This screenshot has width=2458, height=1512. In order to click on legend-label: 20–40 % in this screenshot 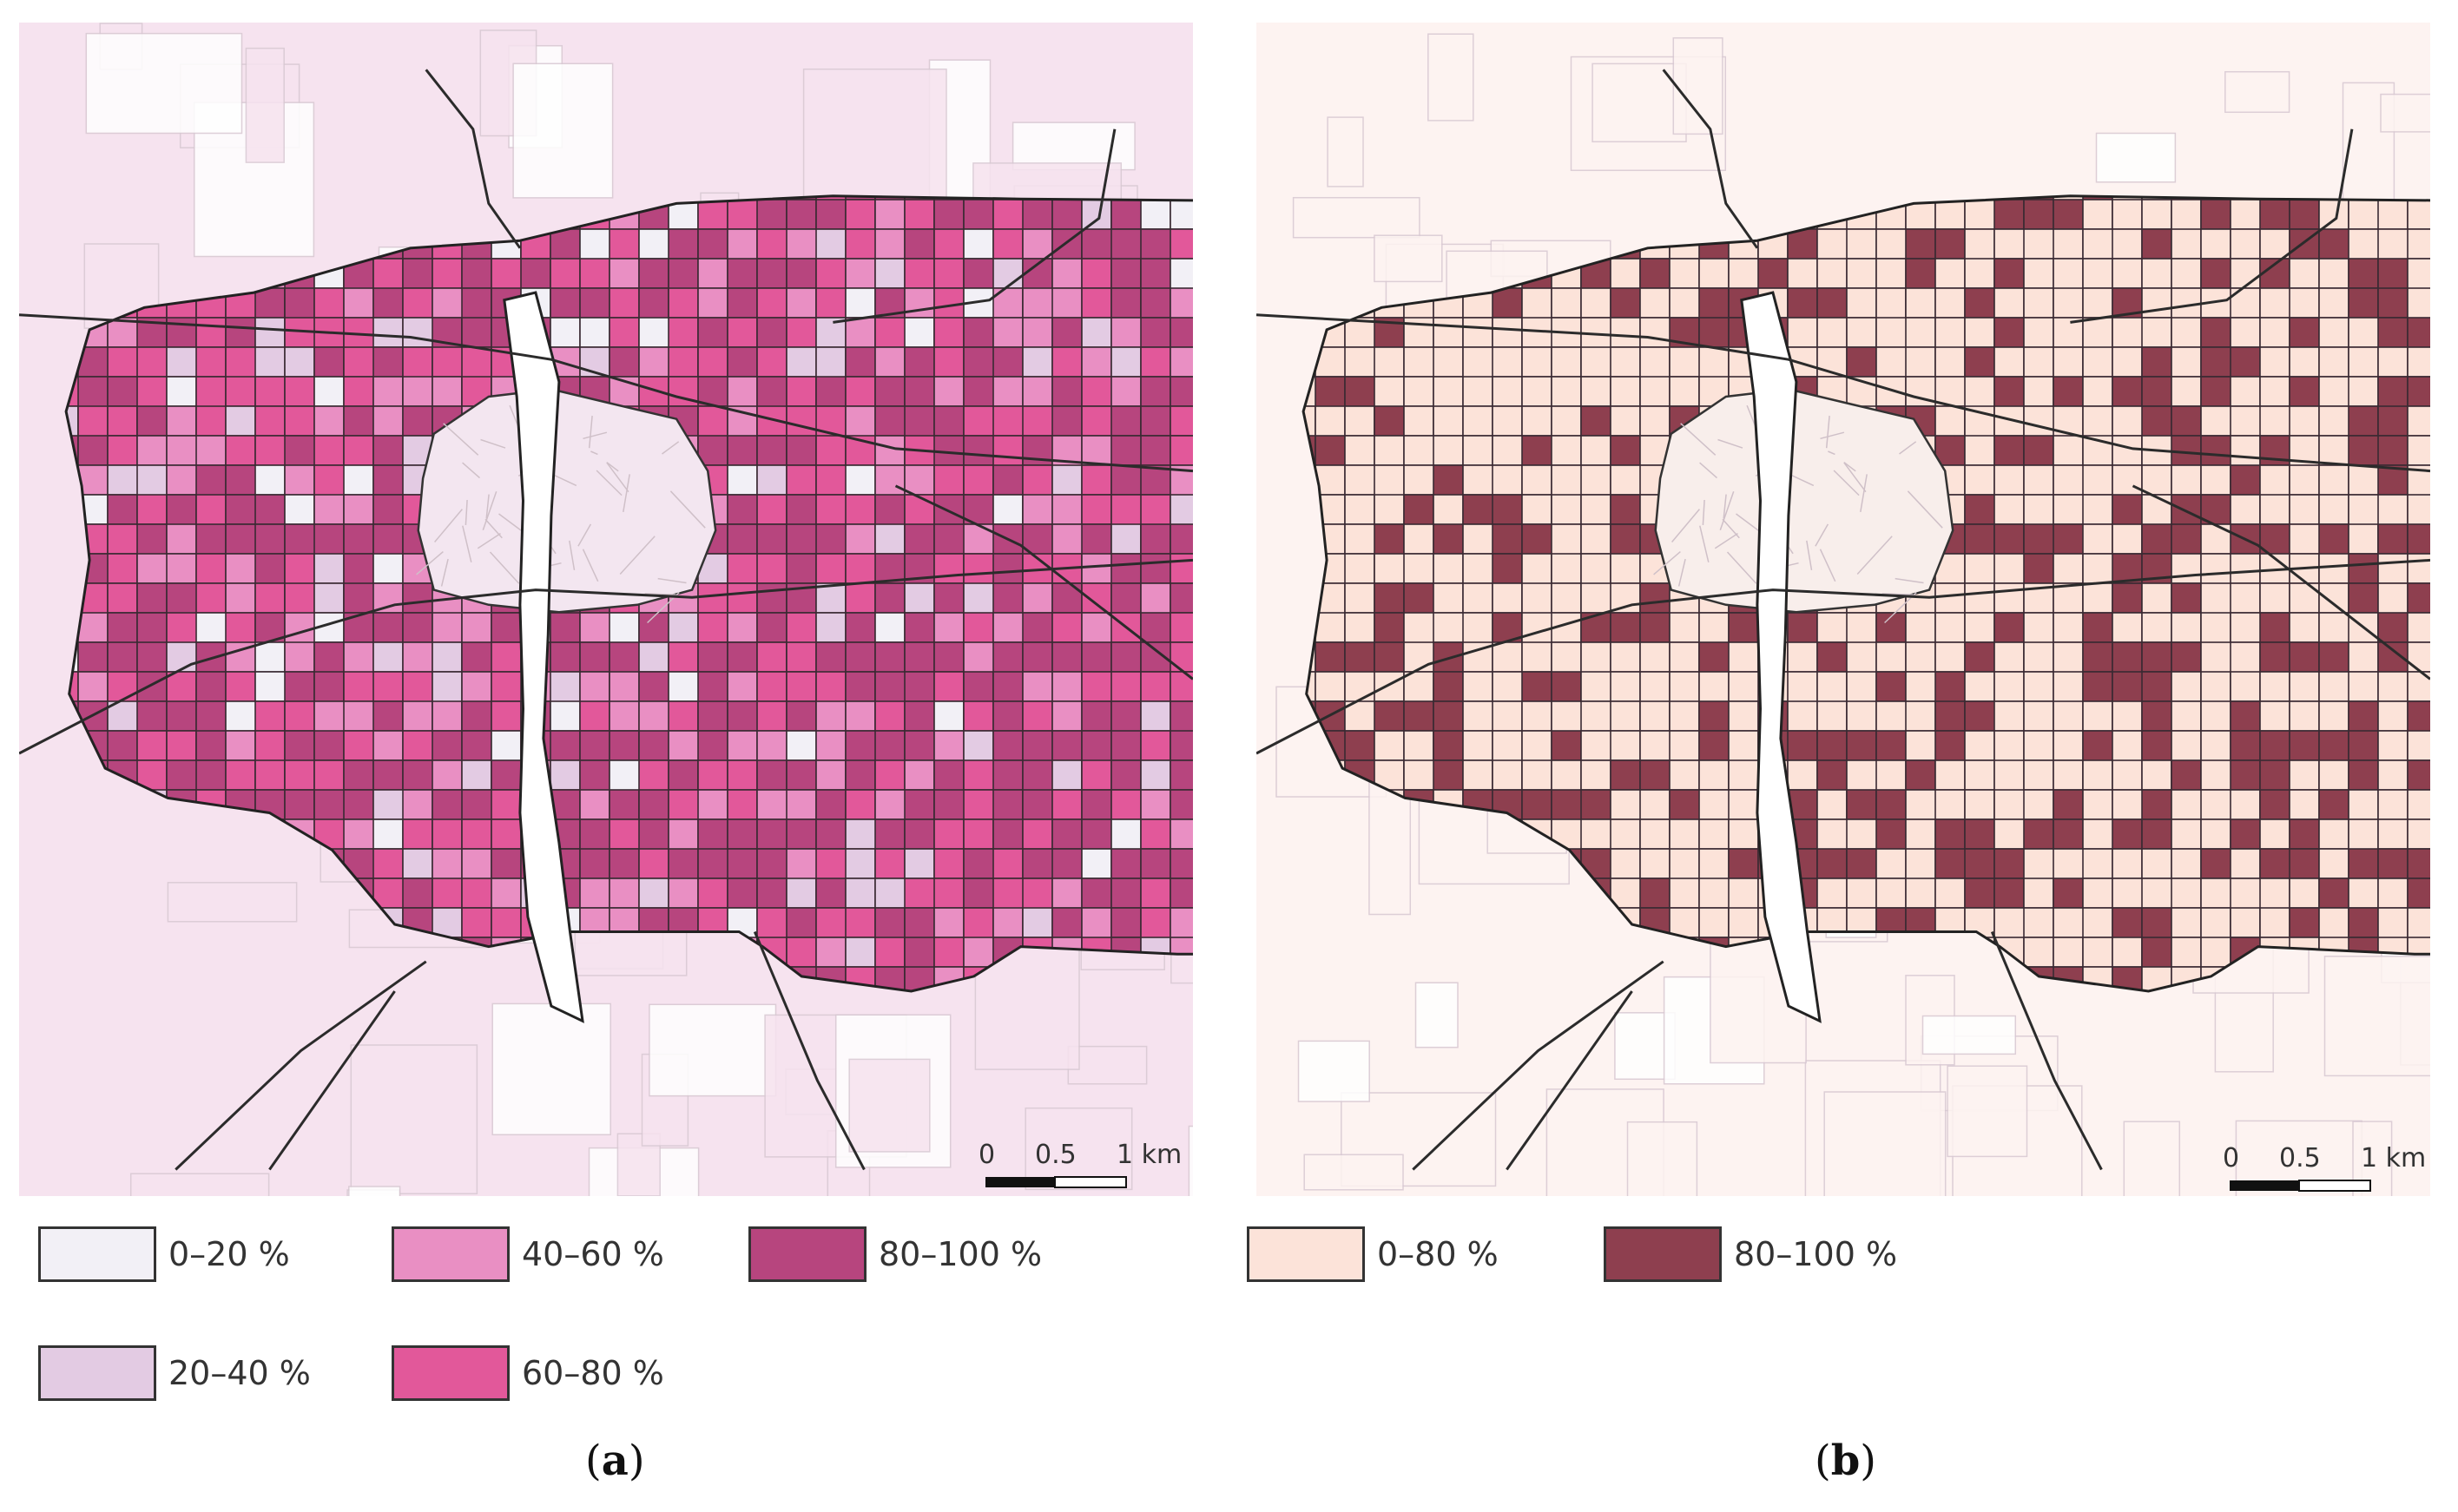, I will do `click(240, 1373)`.